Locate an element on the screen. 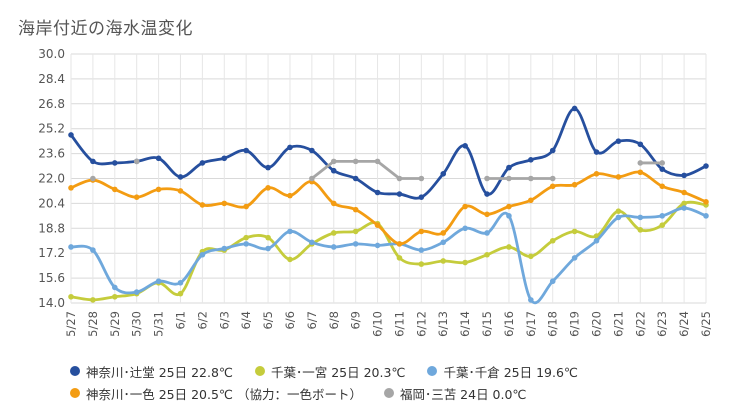  legend-item: 神奈川･一色 25日 20.5℃ （協力：一色ボート） is located at coordinates (216, 393).